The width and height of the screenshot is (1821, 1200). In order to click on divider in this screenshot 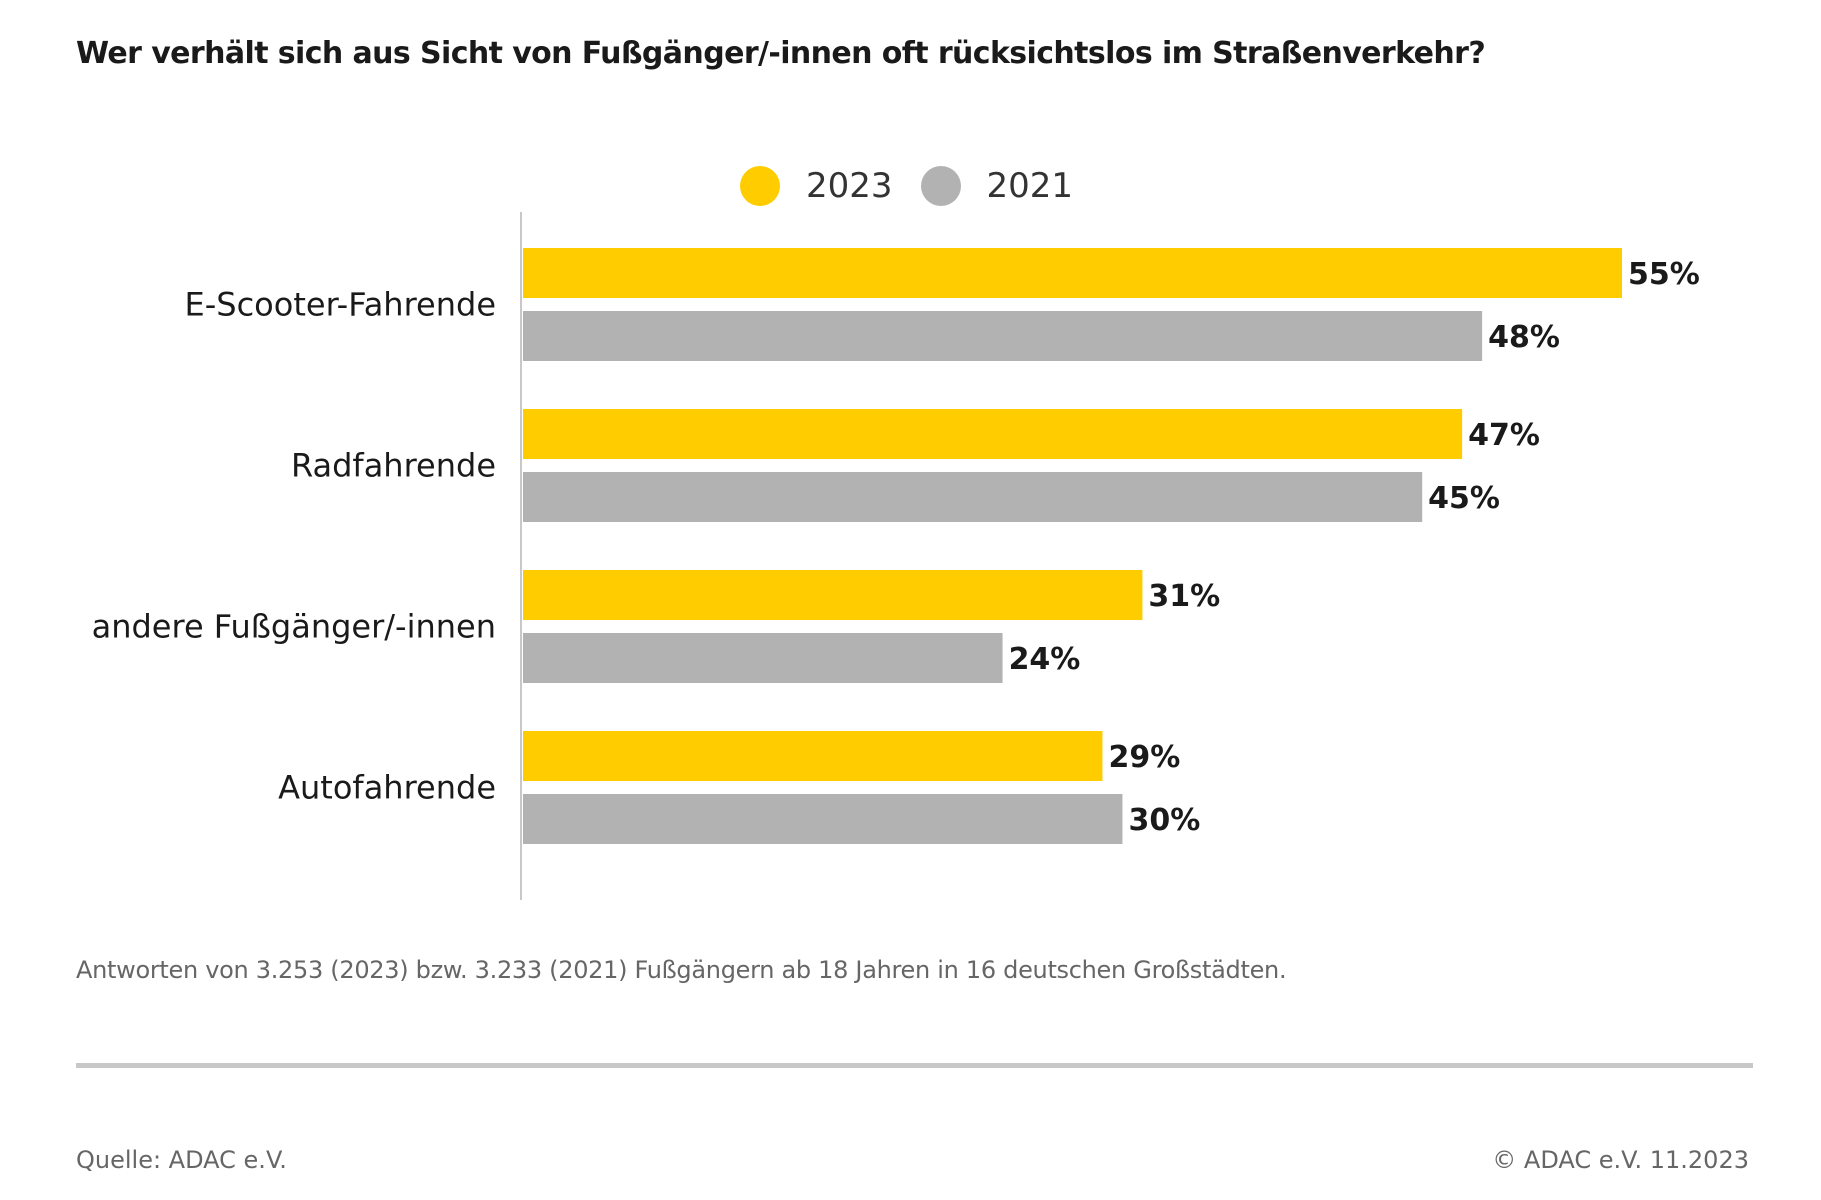, I will do `click(914, 1065)`.